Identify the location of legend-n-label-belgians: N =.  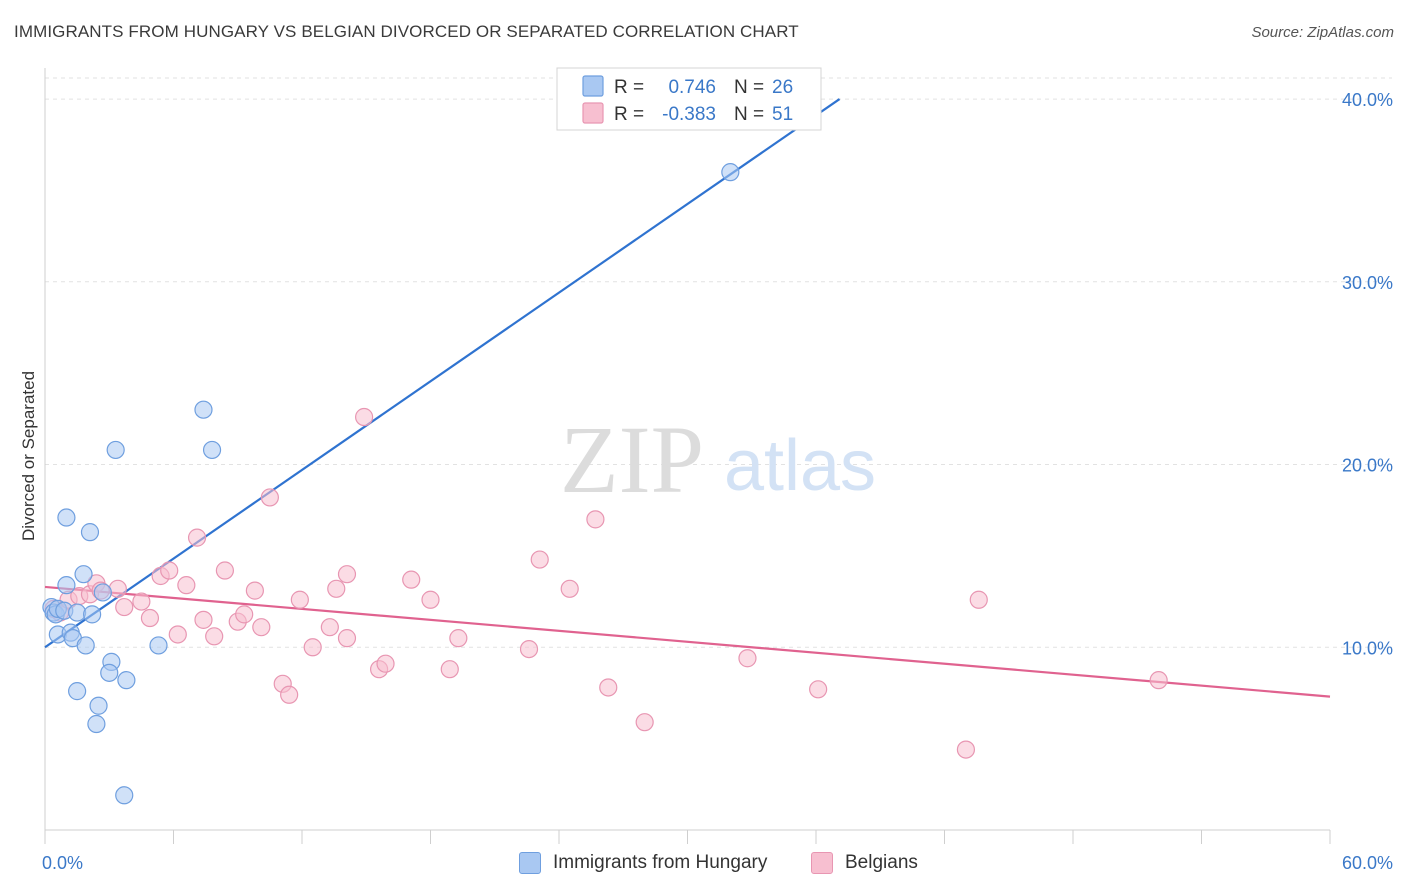
(749, 114).